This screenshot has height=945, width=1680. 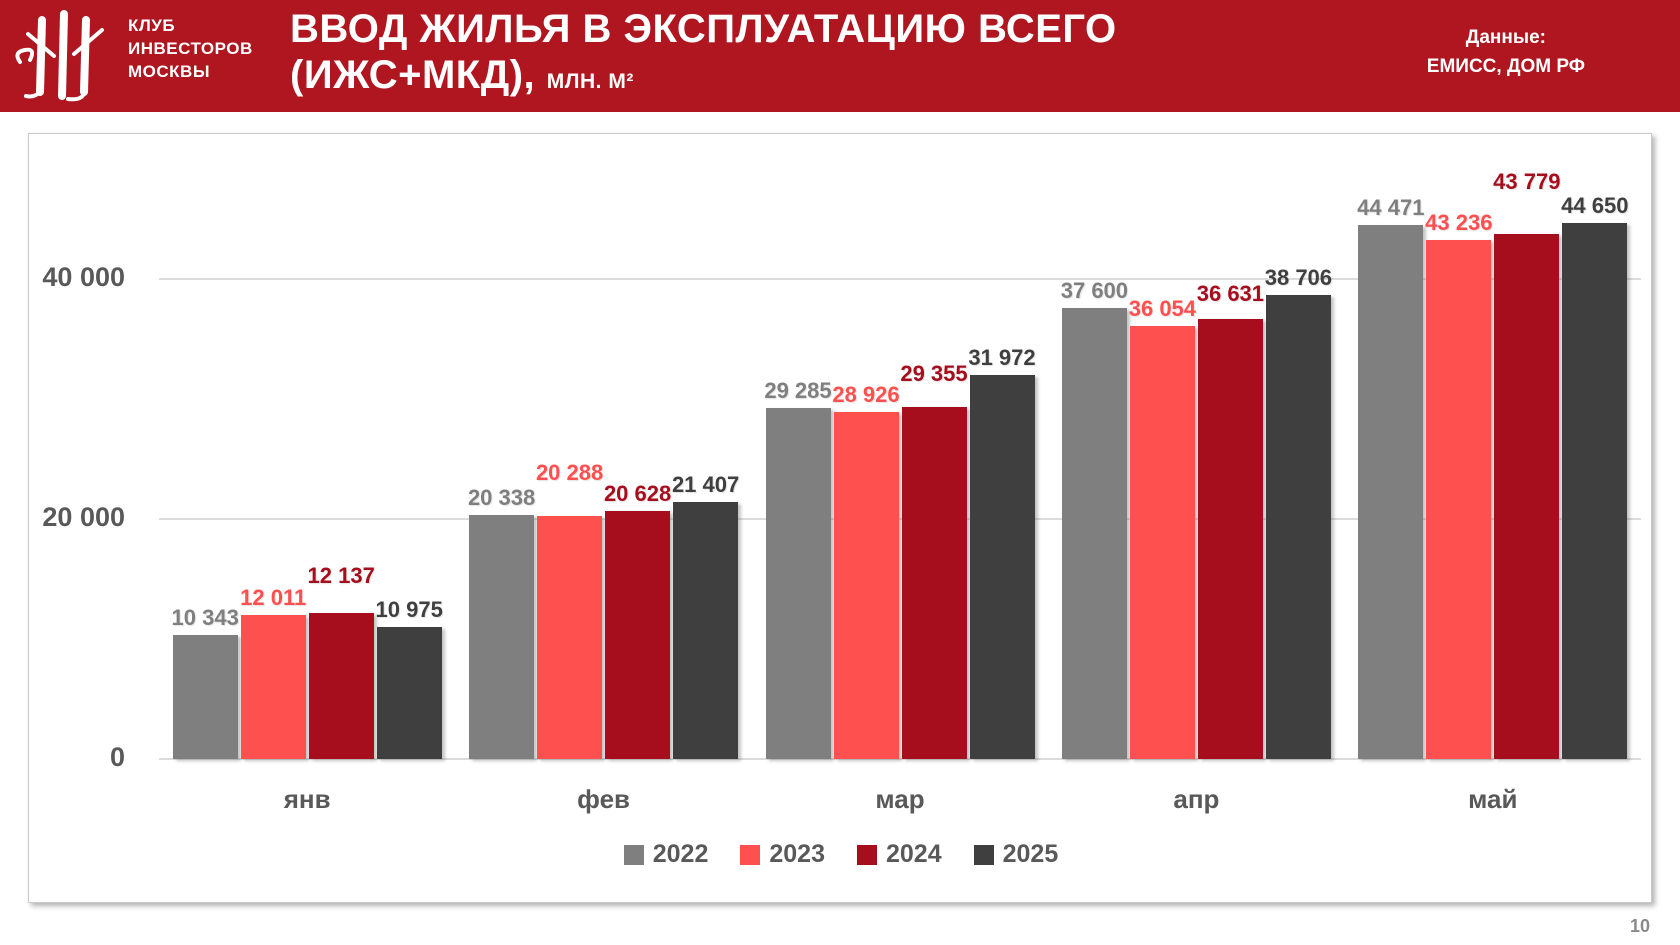 I want to click on bar-value-2023-мар: 28 926, so click(x=866, y=394).